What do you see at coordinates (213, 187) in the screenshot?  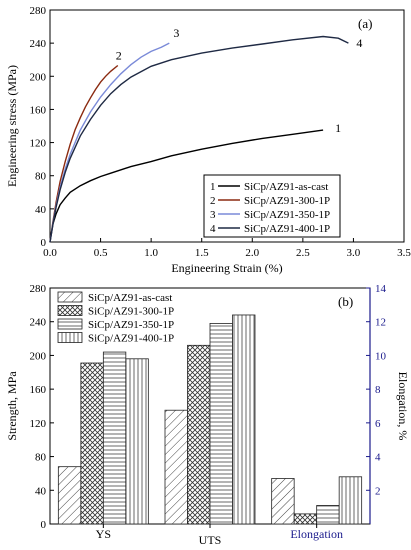 I see `legend-marker-a: 1` at bounding box center [213, 187].